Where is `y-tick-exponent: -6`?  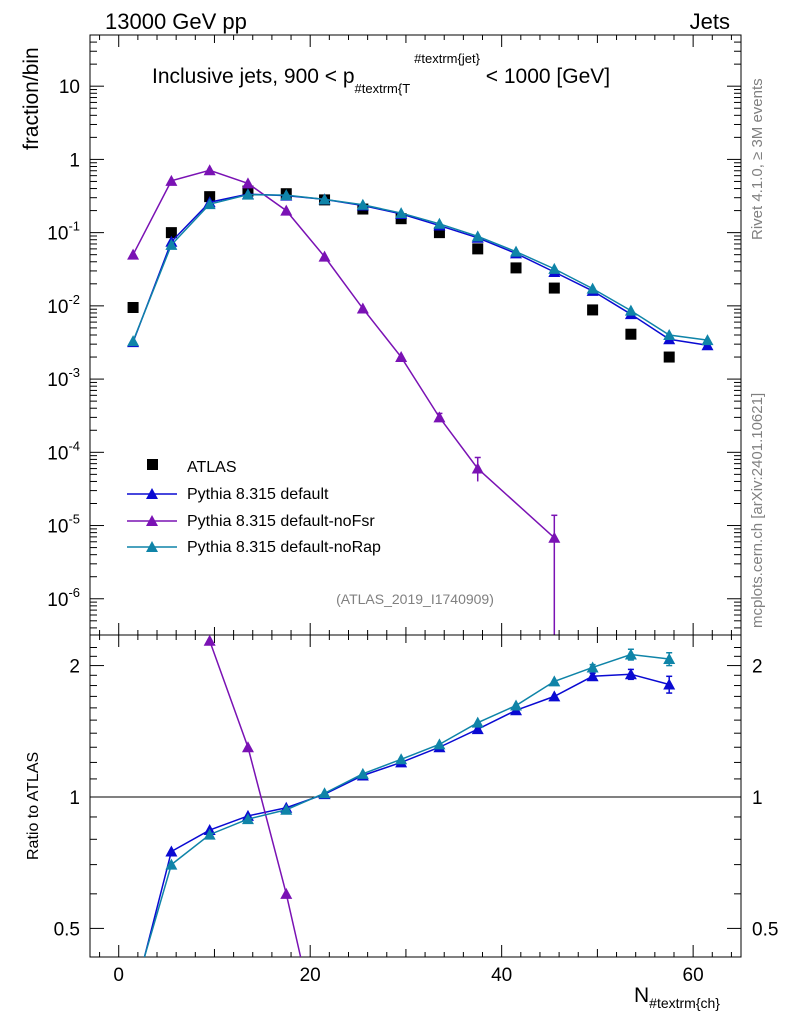
y-tick-exponent: -6 is located at coordinates (74, 592).